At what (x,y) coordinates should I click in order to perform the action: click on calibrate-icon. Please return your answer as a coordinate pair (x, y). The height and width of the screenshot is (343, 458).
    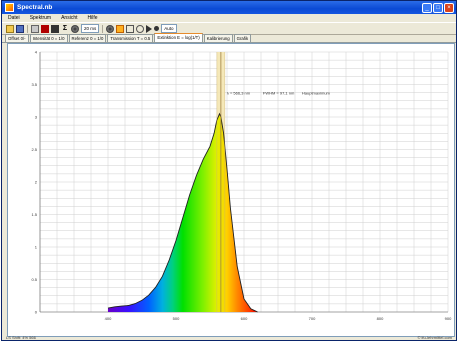
    Looking at the image, I should click on (110, 28).